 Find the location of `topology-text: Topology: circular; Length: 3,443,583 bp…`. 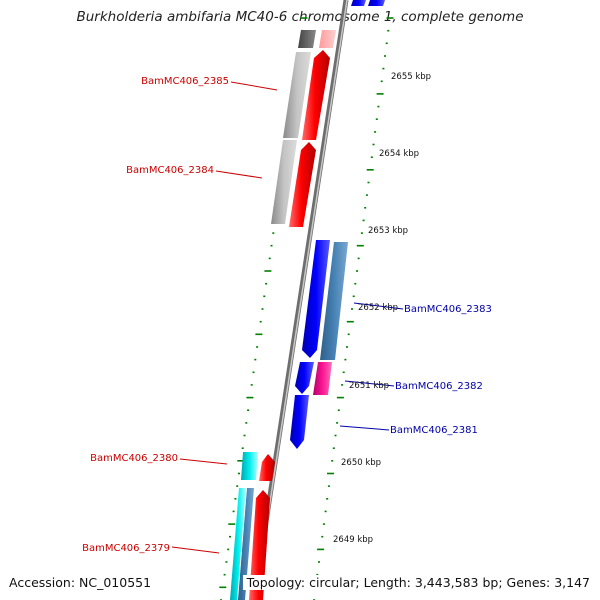

topology-text: Topology: circular; Length: 3,443,583 bp… is located at coordinates (416, 582).